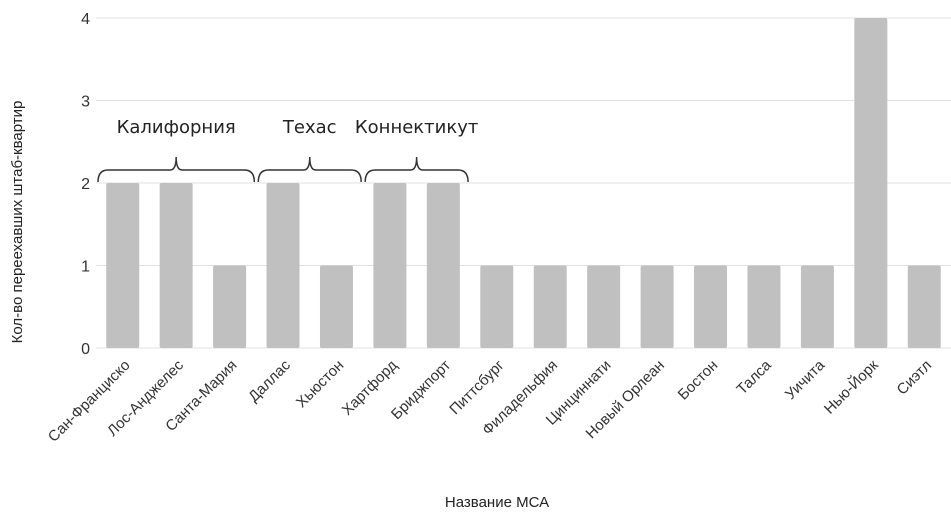  I want to click on x-tick-label: Талса, so click(754, 377).